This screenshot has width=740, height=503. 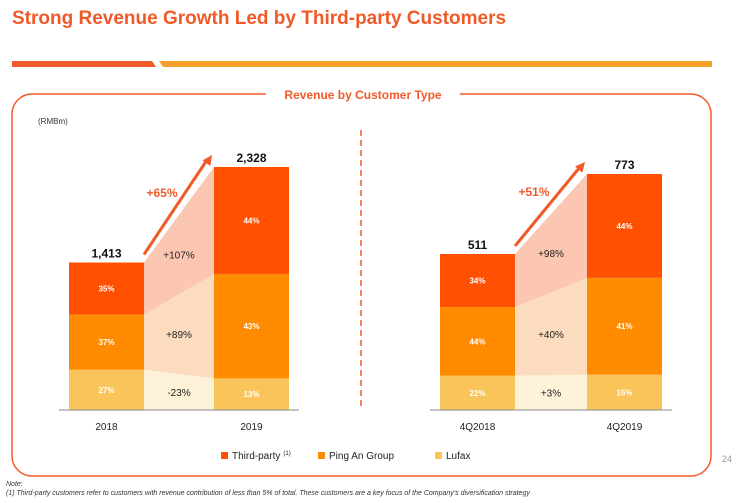 I want to click on unit-label: (RMBm), so click(x=53, y=121).